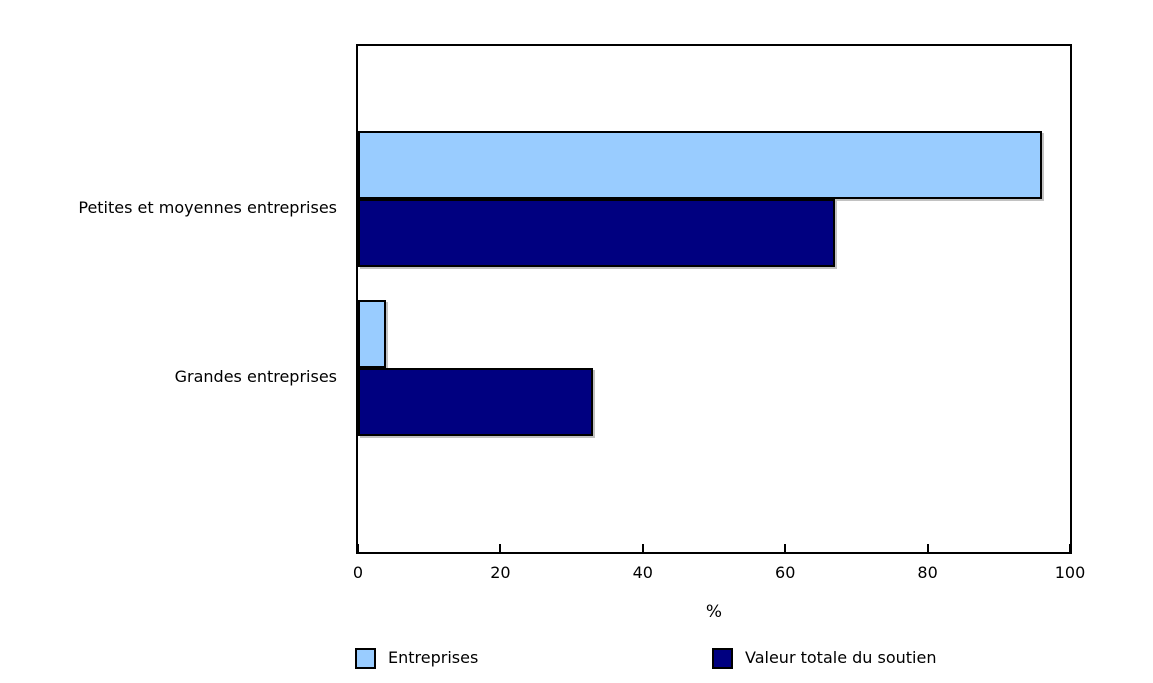 The width and height of the screenshot is (1153, 683). I want to click on x-axis-tick-labels: 0 20 40 60 80 100, so click(719, 573).